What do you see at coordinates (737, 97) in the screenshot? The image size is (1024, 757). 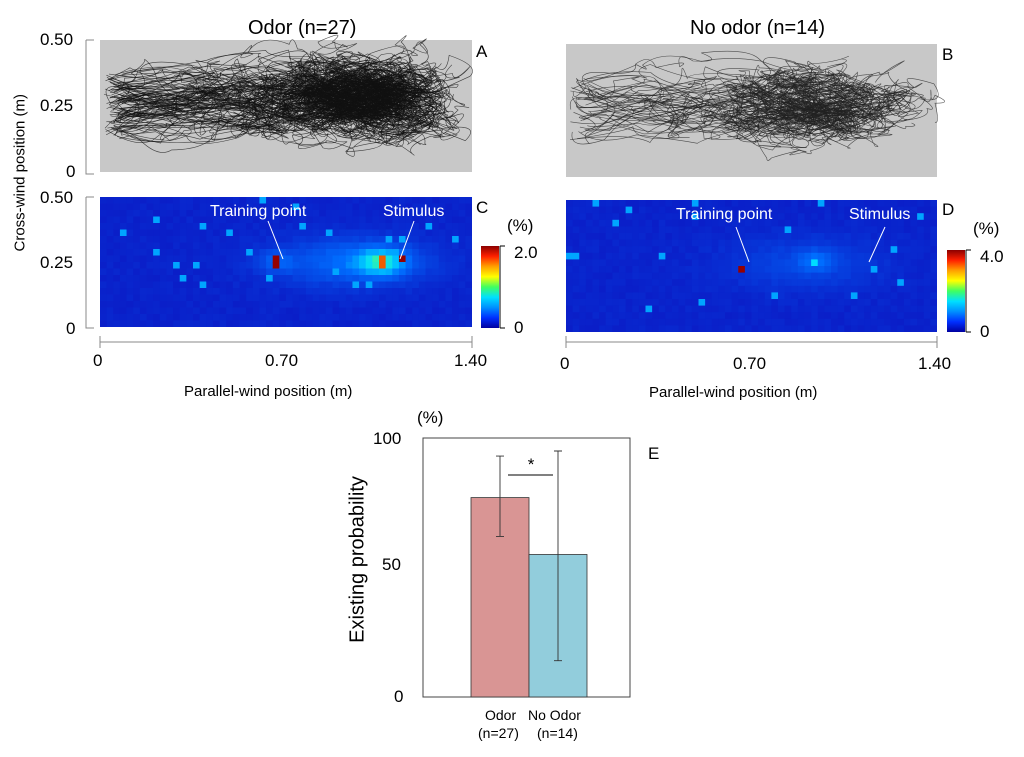 I see `trajectory-path` at bounding box center [737, 97].